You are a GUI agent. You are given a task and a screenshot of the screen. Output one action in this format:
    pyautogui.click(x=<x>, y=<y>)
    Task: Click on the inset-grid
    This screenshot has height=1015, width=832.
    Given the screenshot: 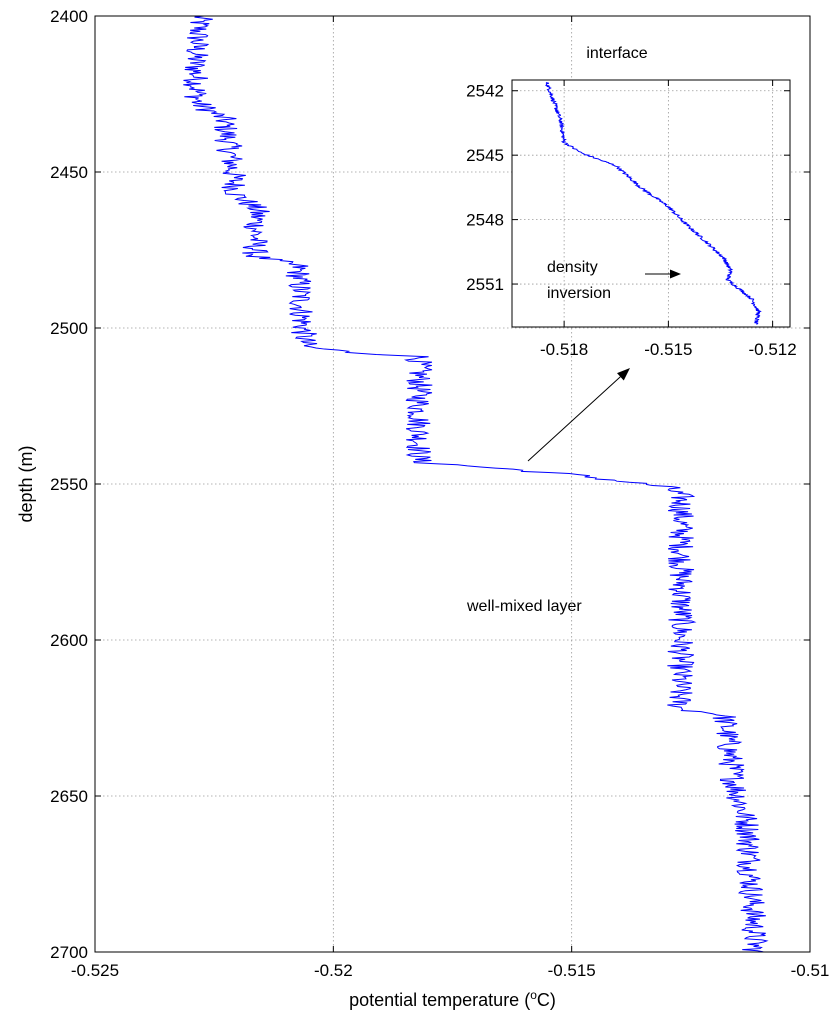 What is the action you would take?
    pyautogui.click(x=651, y=203)
    